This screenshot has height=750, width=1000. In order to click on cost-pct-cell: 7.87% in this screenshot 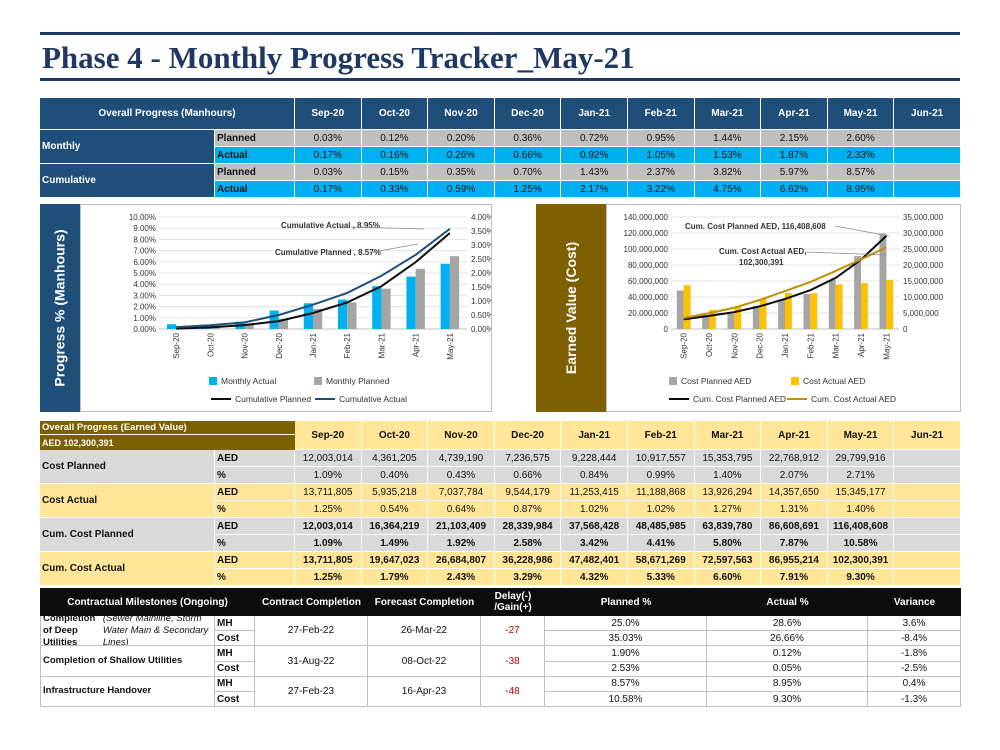, I will do `click(794, 543)`.